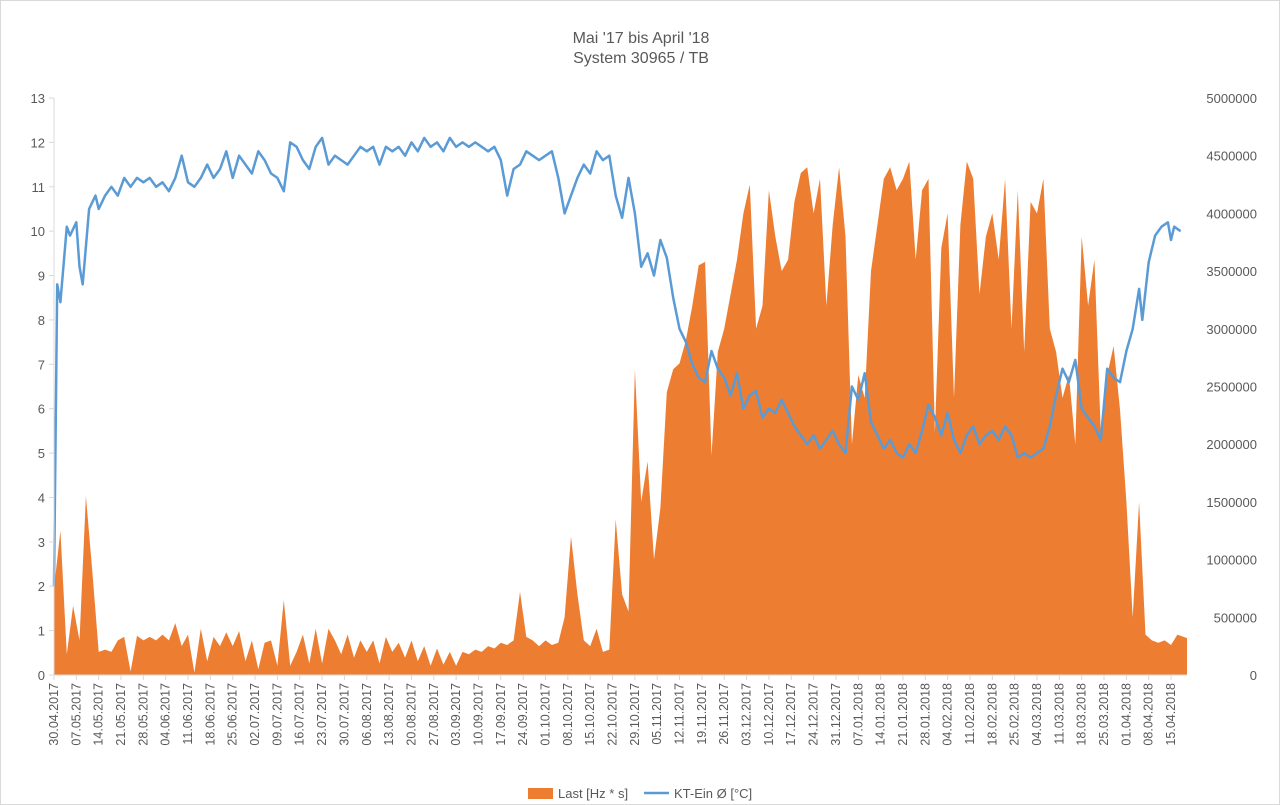 The width and height of the screenshot is (1280, 805). What do you see at coordinates (593, 793) in the screenshot?
I see `legend-label-last: Last [Hz * s]` at bounding box center [593, 793].